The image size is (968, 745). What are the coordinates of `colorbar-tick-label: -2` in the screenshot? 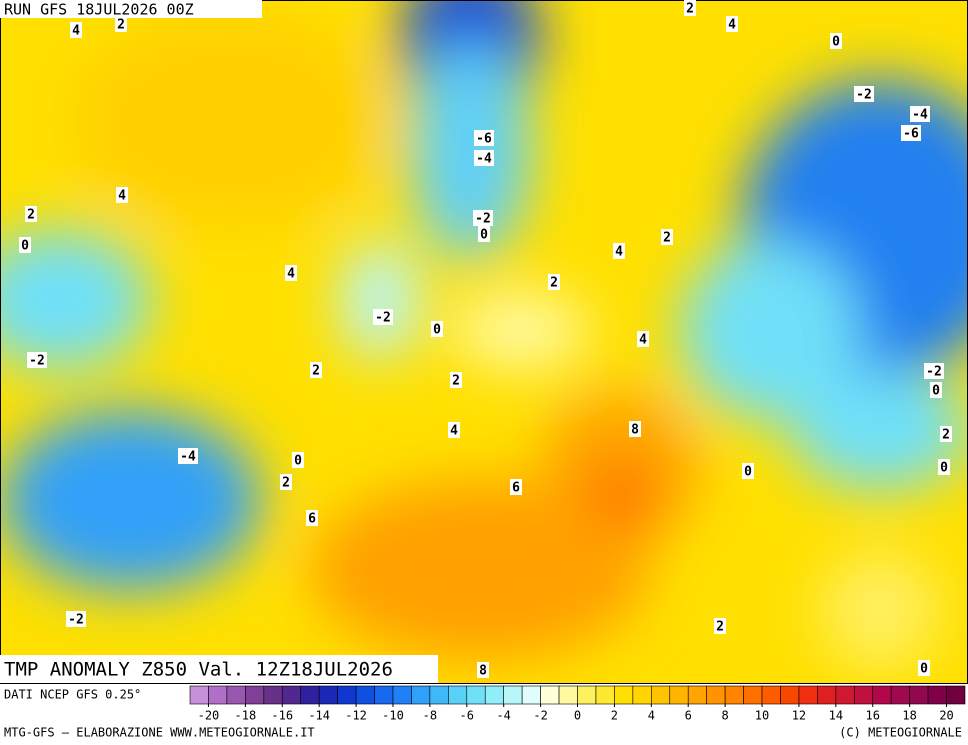 It's located at (540, 716).